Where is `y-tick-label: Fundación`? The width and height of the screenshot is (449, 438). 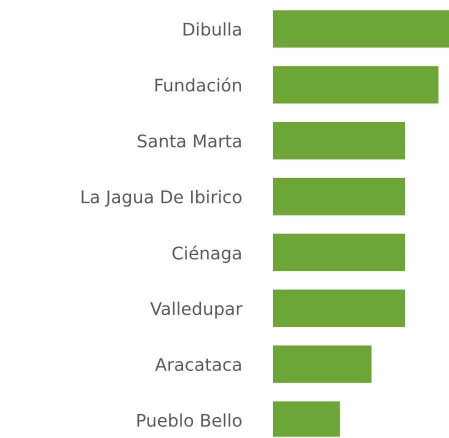 y-tick-label: Fundación is located at coordinates (198, 85).